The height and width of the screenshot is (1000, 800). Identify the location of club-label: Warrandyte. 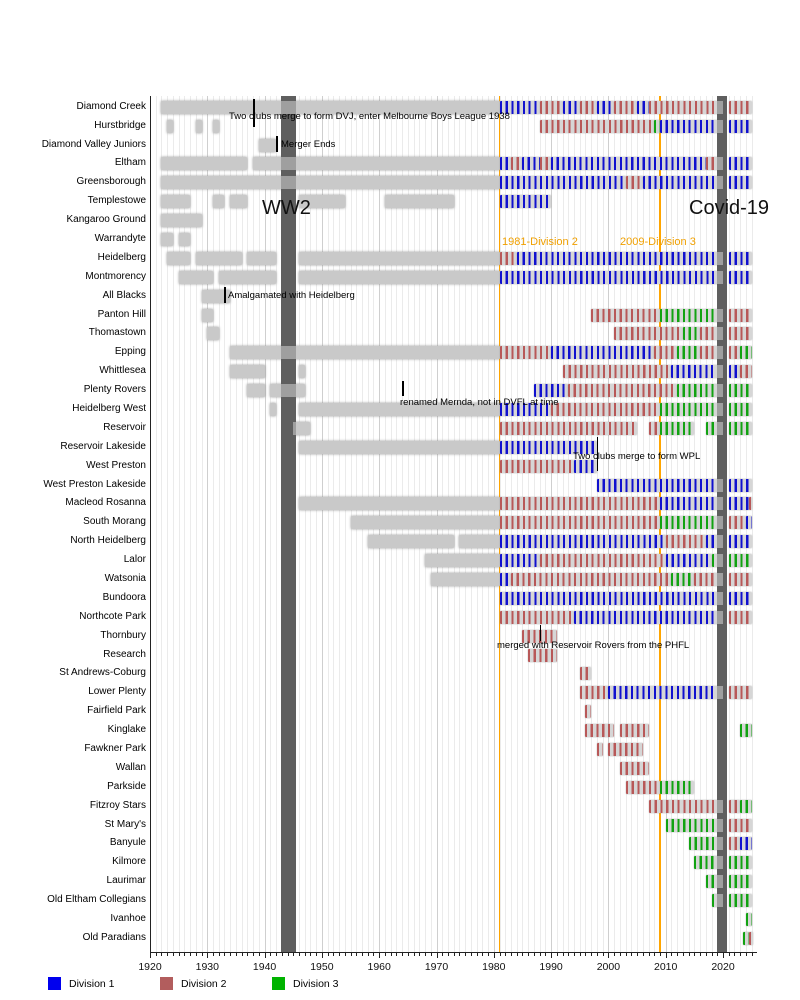
(120, 238).